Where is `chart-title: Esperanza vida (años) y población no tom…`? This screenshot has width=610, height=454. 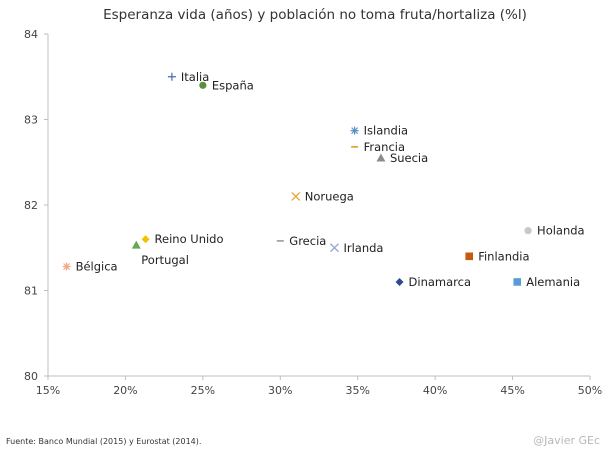 chart-title: Esperanza vida (años) y población no tom… is located at coordinates (315, 15).